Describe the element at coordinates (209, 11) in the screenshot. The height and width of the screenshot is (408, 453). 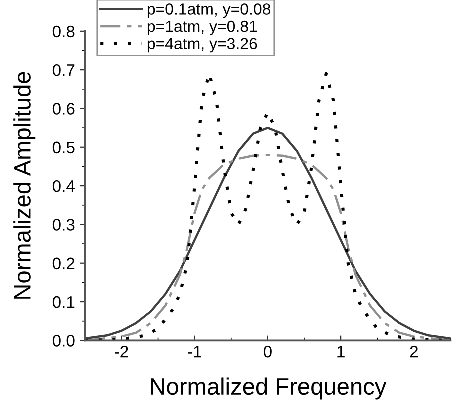
I see `legend-label: p=0.1atm, y=0.08` at that location.